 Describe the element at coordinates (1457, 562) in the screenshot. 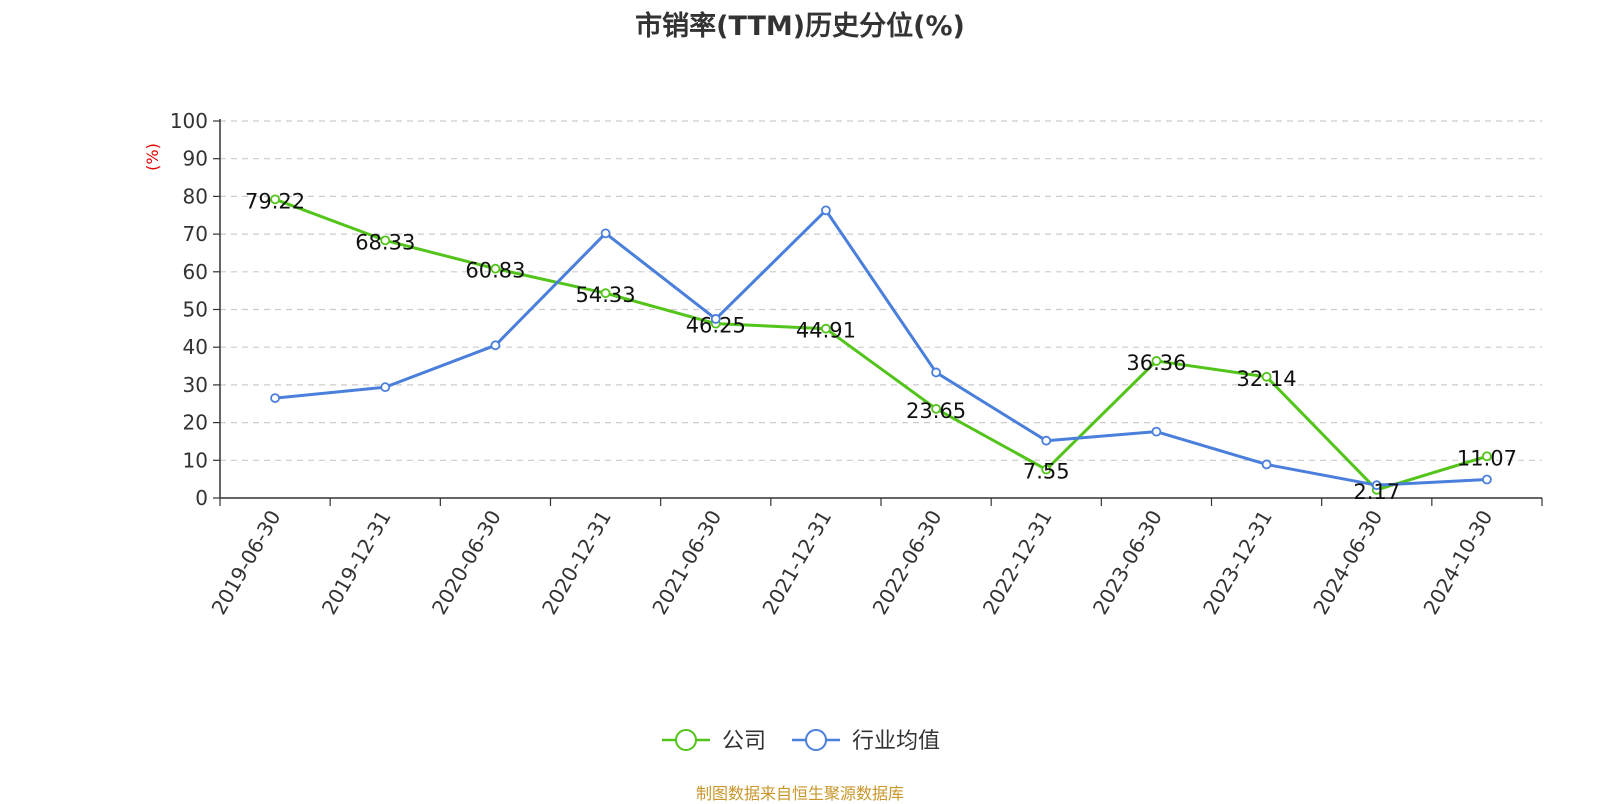

I see `x-tick-label: 2024-10-30` at that location.